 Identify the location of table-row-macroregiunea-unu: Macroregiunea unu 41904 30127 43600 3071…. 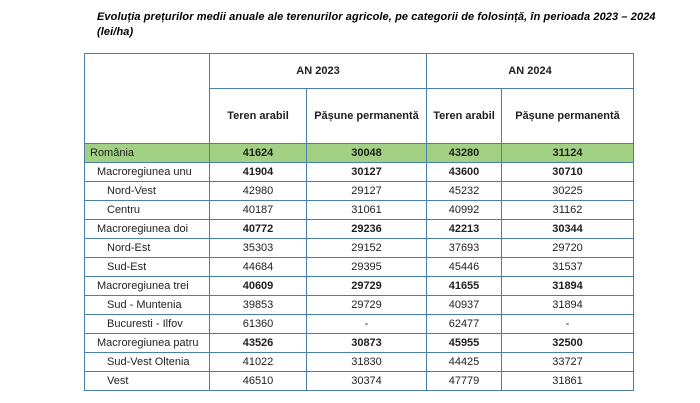
(359, 172).